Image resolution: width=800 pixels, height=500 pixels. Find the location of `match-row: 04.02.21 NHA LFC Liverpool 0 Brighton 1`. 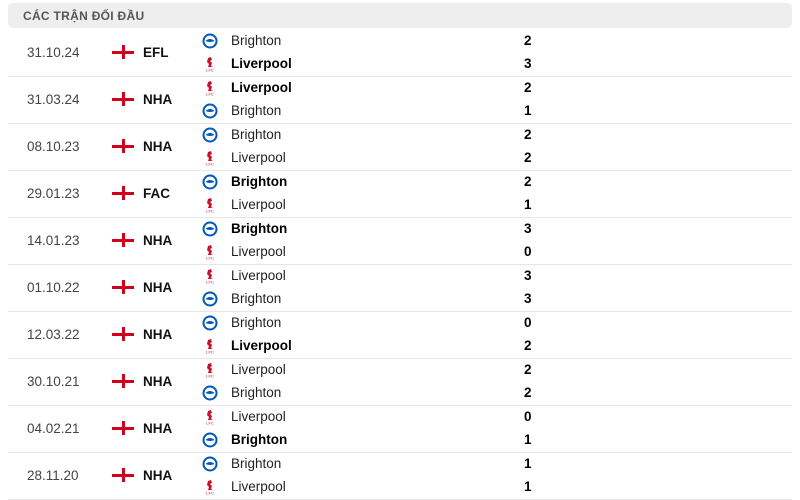

match-row: 04.02.21 NHA LFC Liverpool 0 Brighton 1 is located at coordinates (400, 429).